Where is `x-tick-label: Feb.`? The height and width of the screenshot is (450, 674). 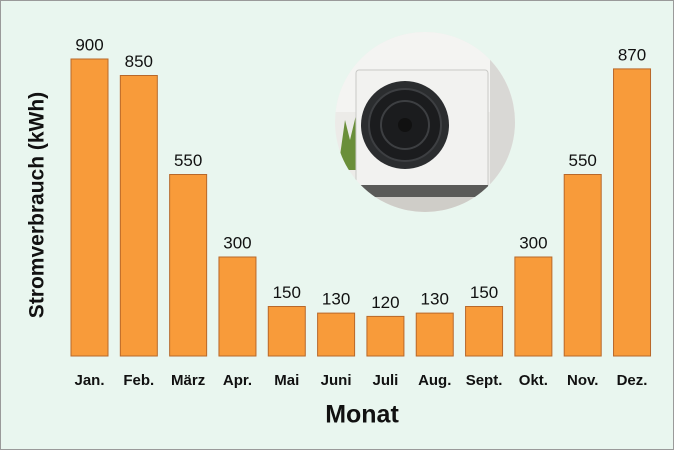
x-tick-label: Feb. is located at coordinates (138, 380).